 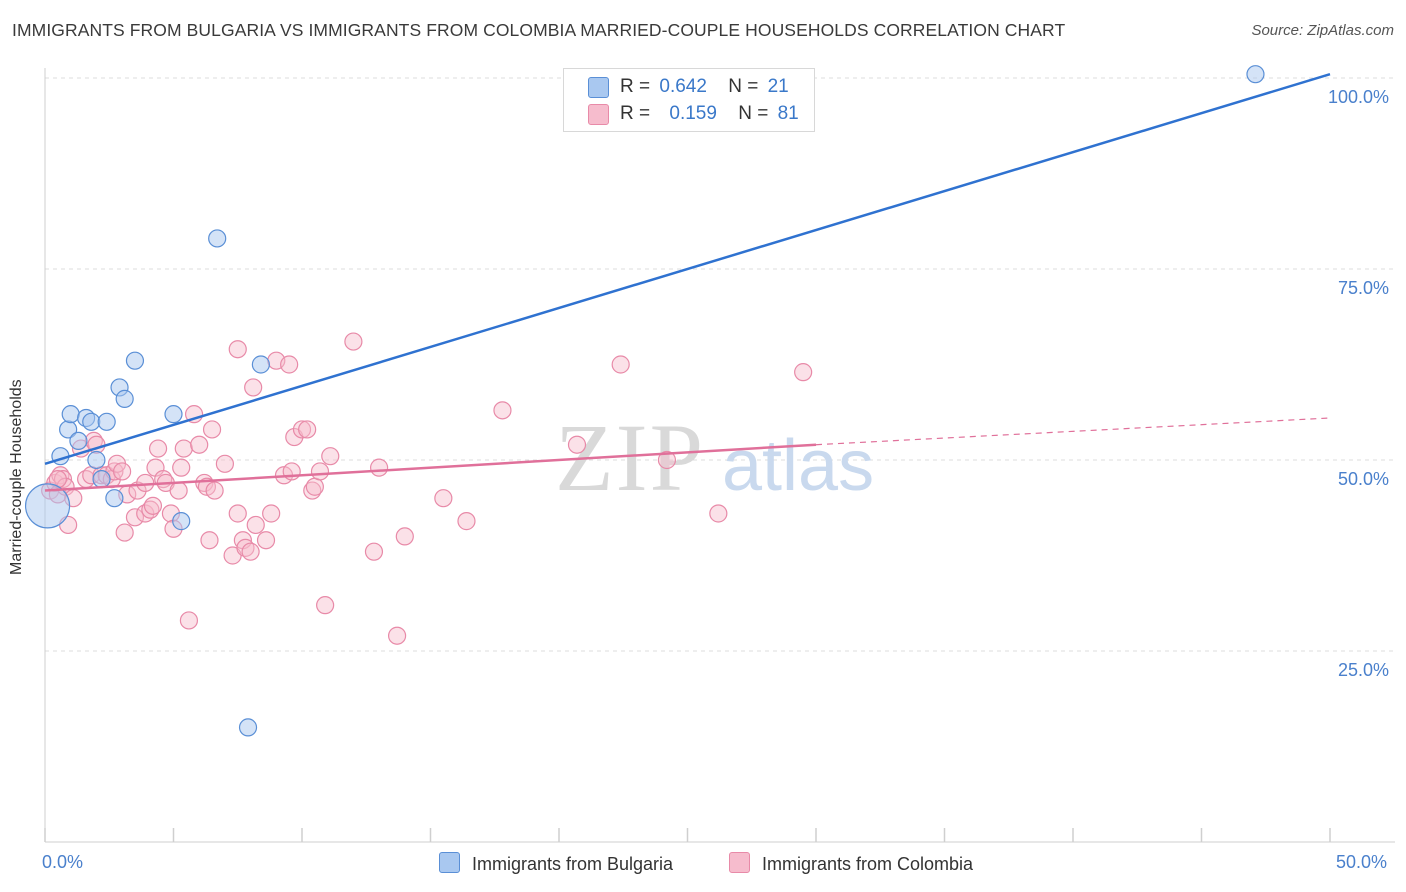 I want to click on watermark: ZIP atlas, so click(x=714, y=457).